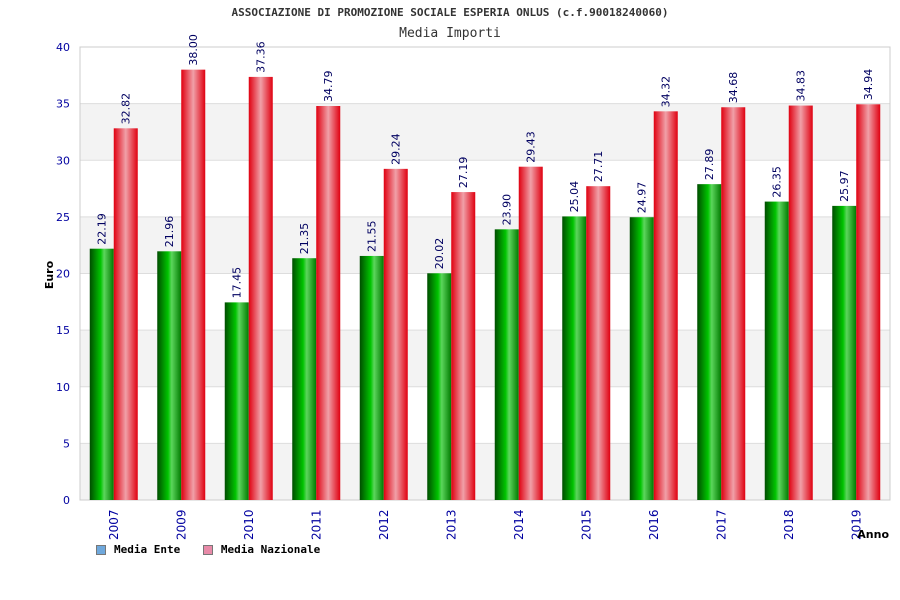 The height and width of the screenshot is (600, 900). Describe the element at coordinates (396, 149) in the screenshot. I see `data-label: 29.24` at that location.